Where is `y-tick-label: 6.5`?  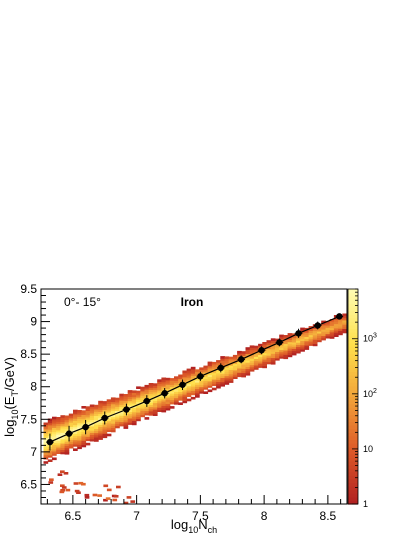 y-tick-label: 6.5 is located at coordinates (28, 484).